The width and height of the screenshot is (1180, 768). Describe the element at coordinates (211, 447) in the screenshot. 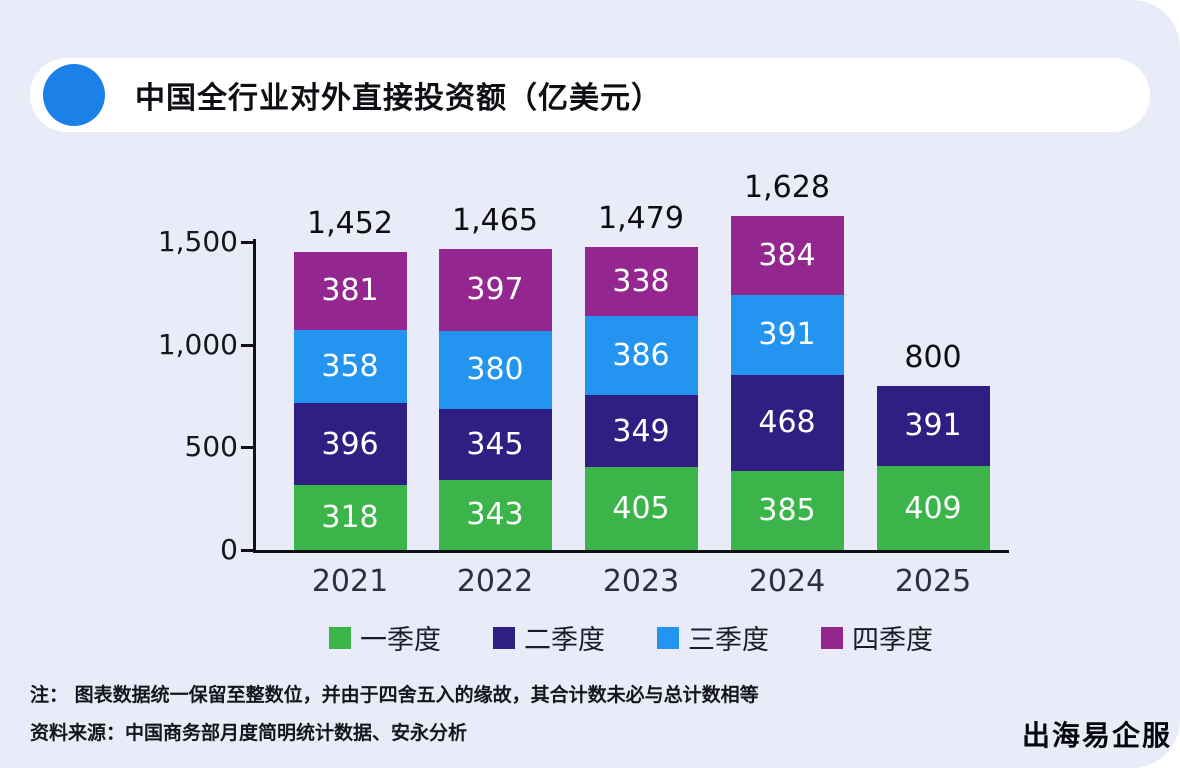

I see `y-tick-label: 500` at that location.